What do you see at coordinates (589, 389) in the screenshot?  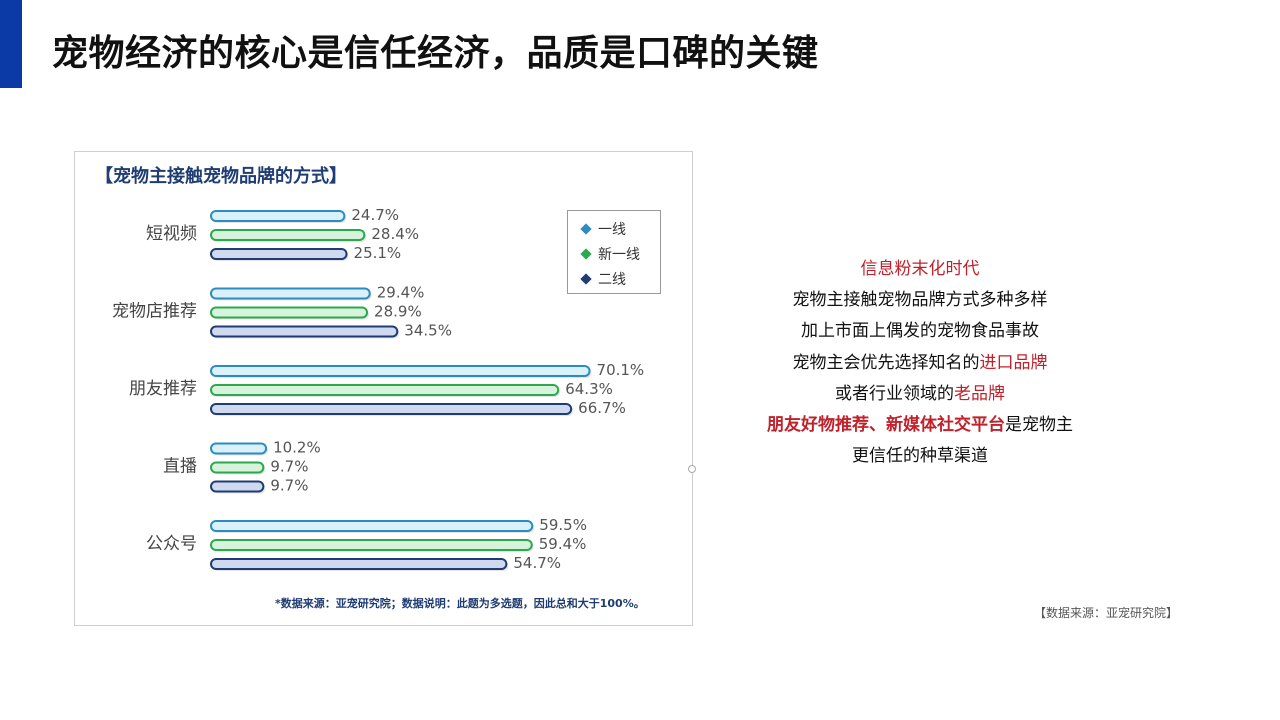 I see `data-label-friends-new-tier1: 64.3%` at bounding box center [589, 389].